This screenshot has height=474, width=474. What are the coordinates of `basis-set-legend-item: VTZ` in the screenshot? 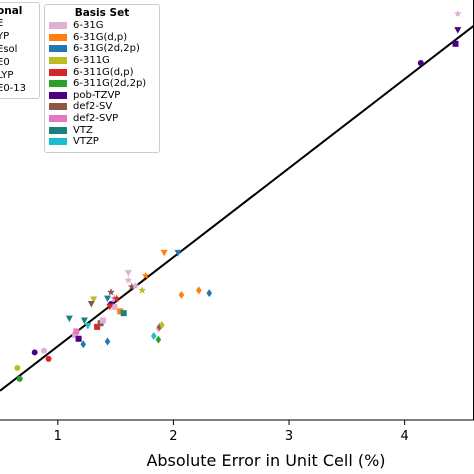 It's located at (102, 130).